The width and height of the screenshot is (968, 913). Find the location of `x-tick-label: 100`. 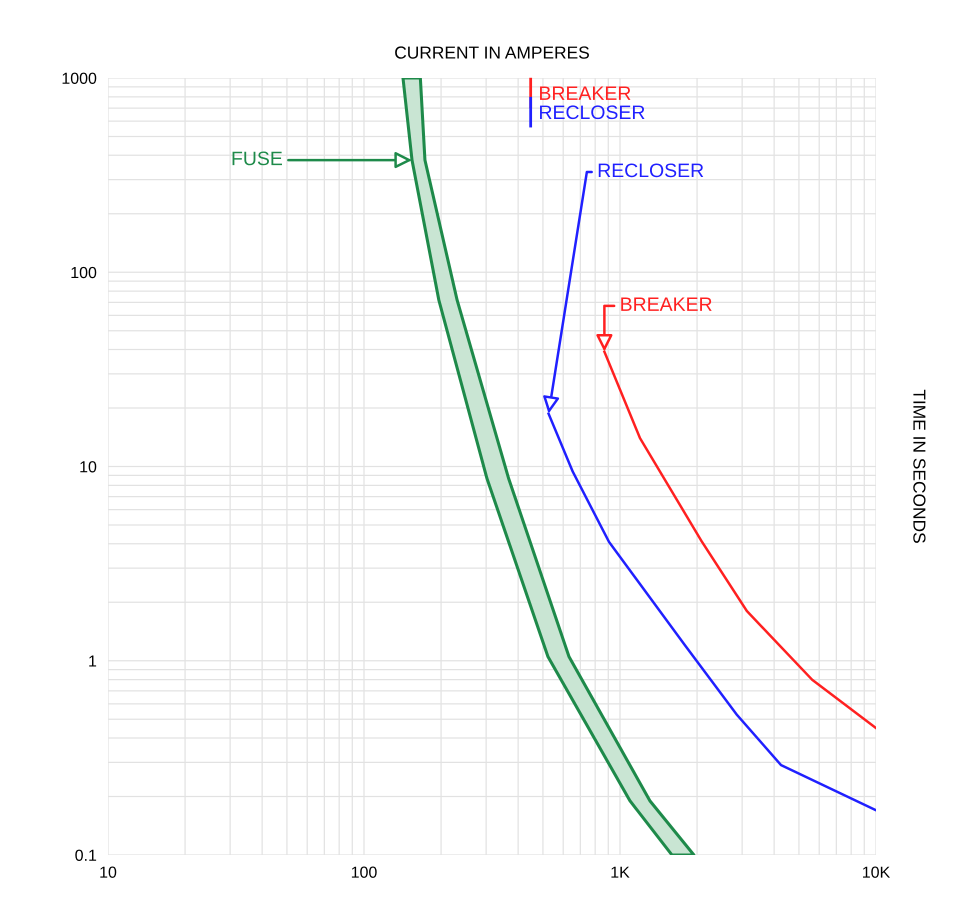

x-tick-label: 100 is located at coordinates (364, 872).